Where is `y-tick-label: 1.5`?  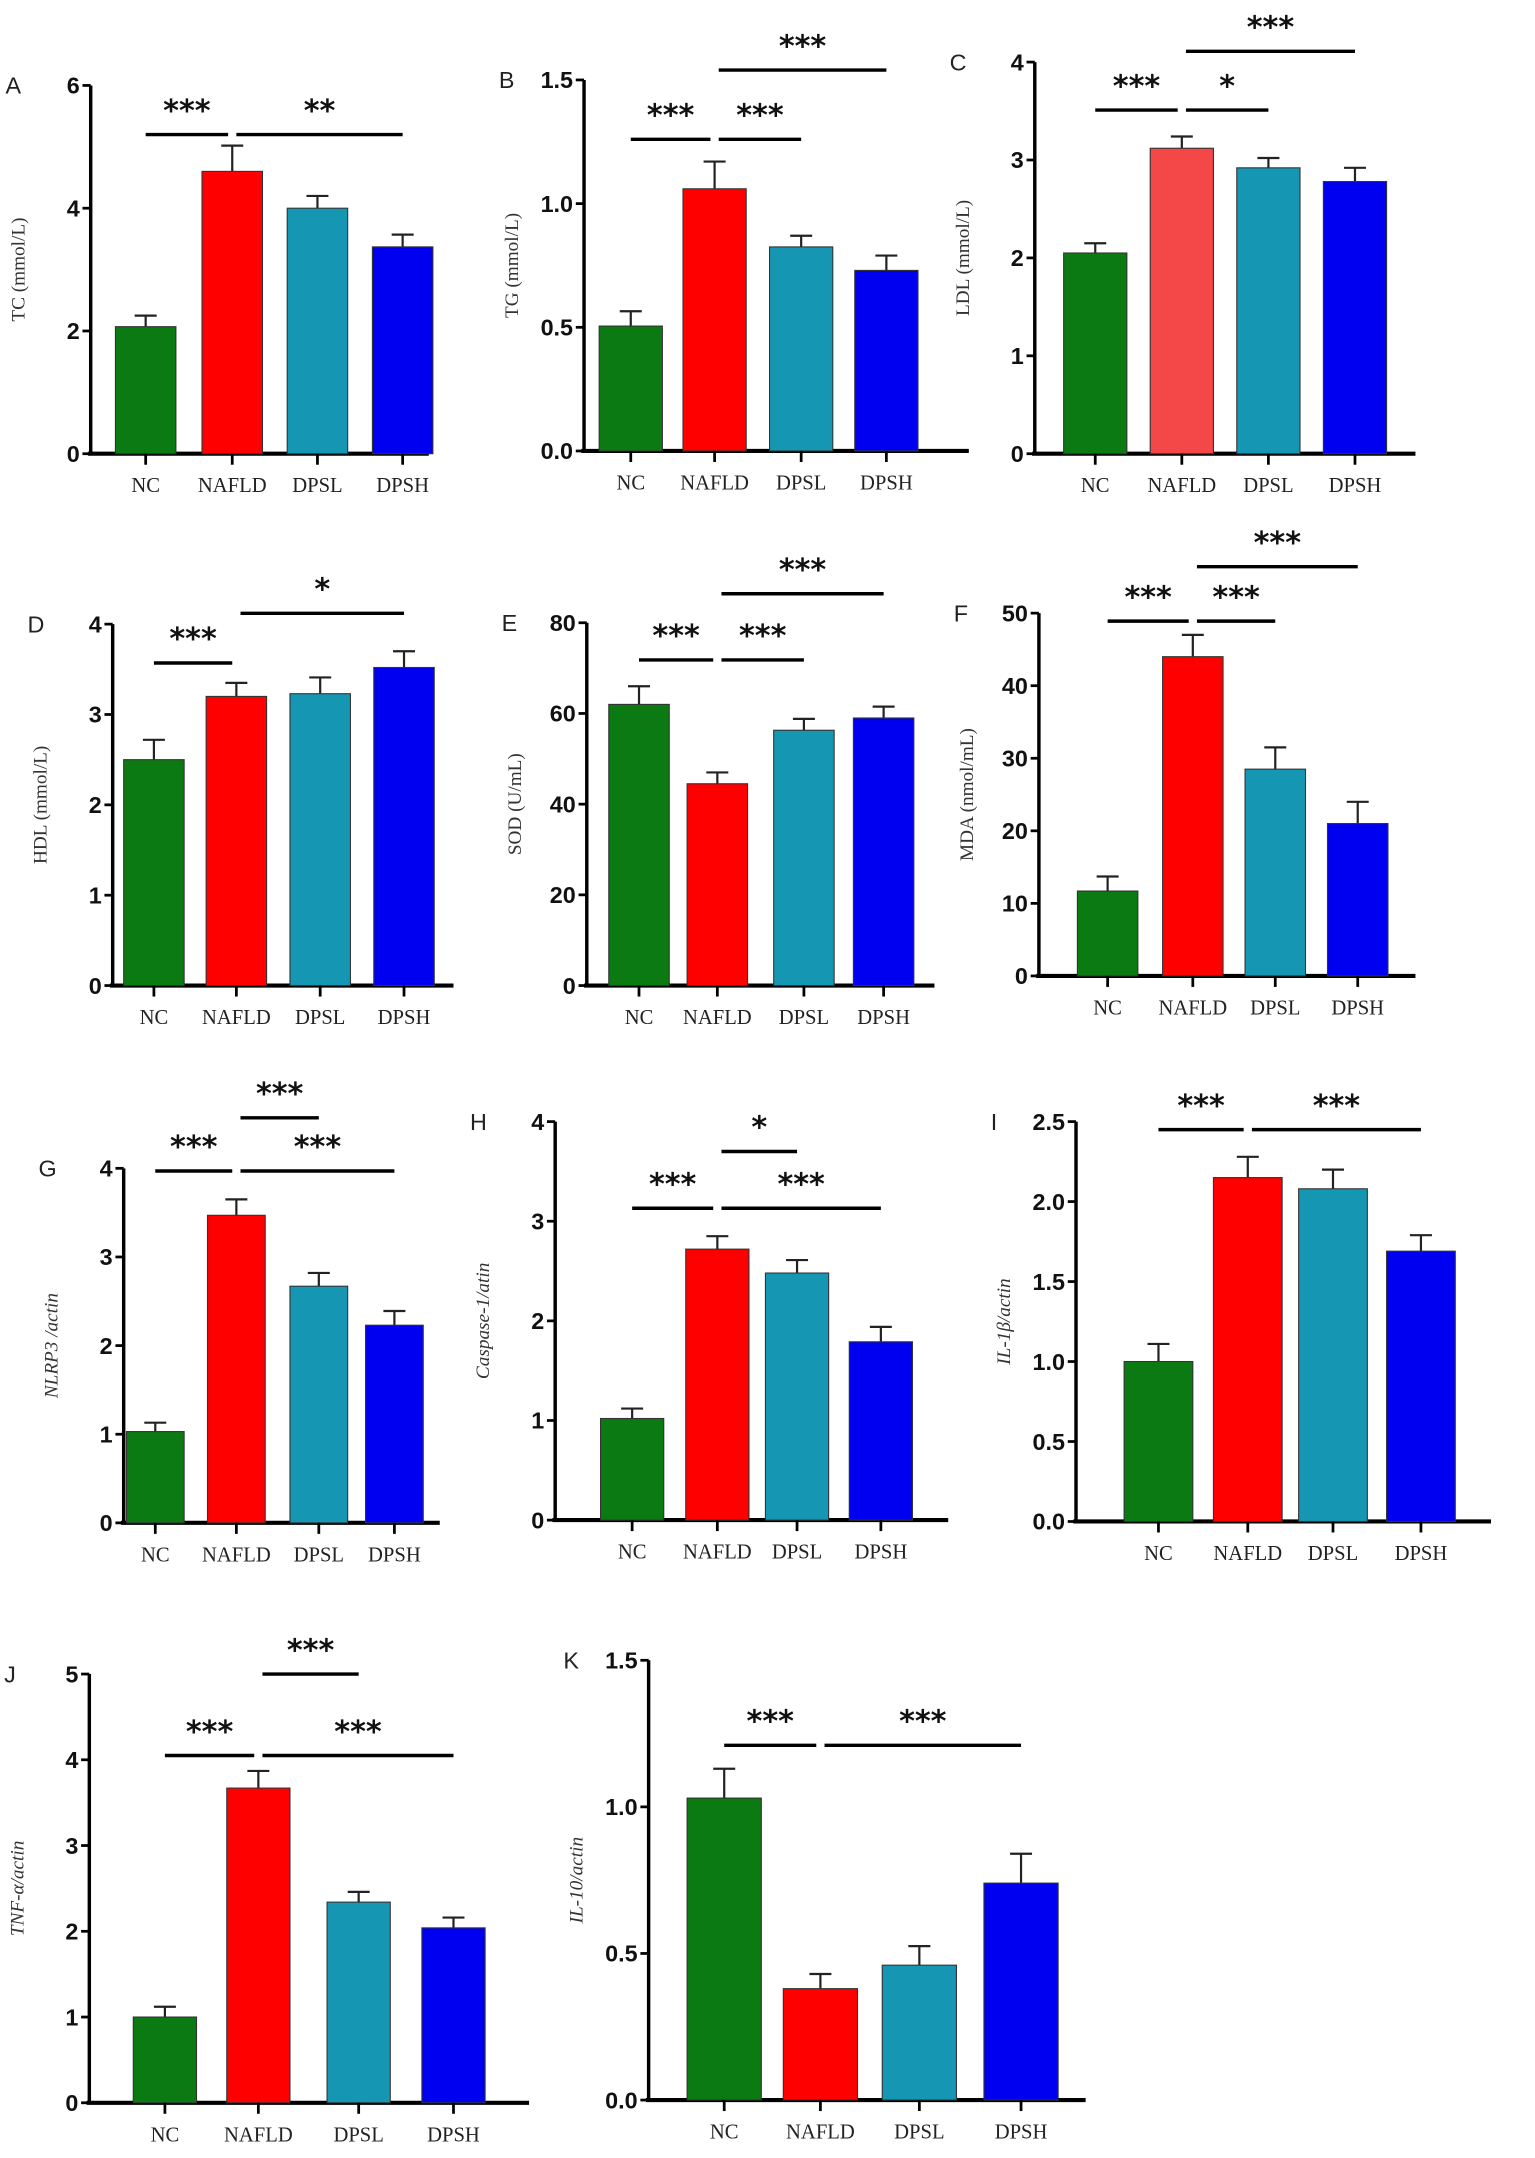 y-tick-label: 1.5 is located at coordinates (621, 1661).